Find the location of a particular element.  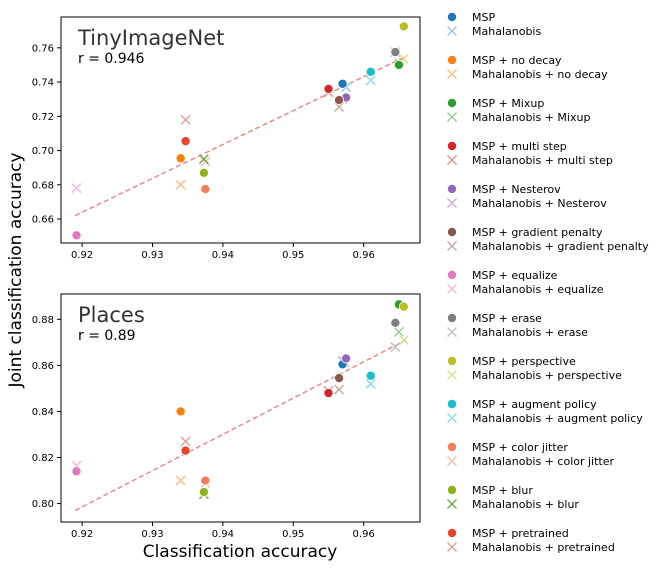

legend-item-msp-multi-step: MSP + multi step is located at coordinates (506, 146).